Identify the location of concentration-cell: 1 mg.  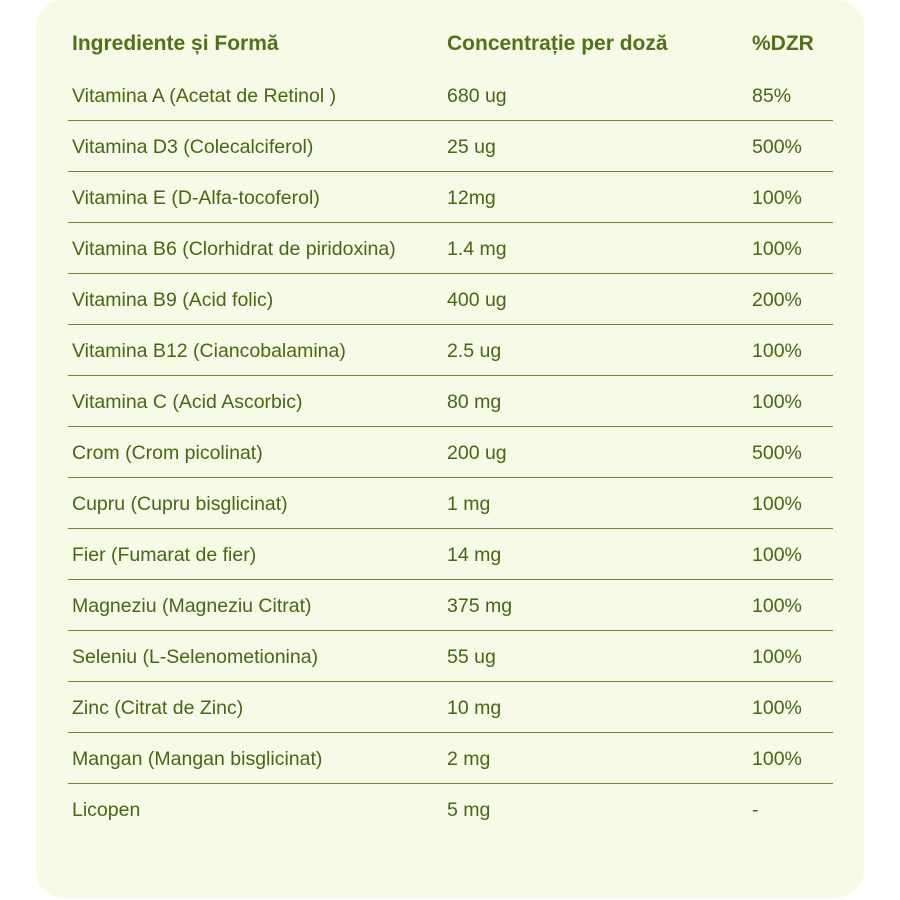
(595, 503).